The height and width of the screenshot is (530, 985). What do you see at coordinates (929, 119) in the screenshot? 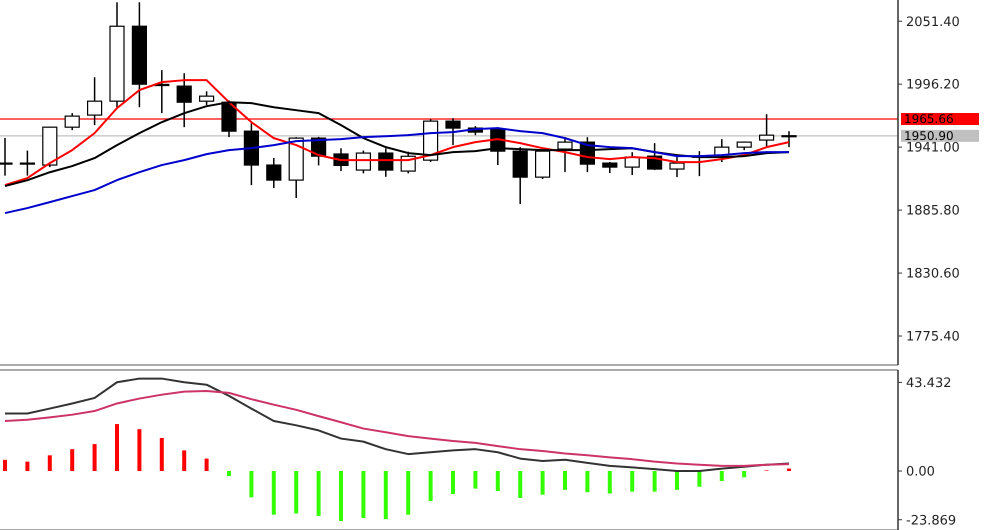
I see `ref-line-label: 1965.66` at bounding box center [929, 119].